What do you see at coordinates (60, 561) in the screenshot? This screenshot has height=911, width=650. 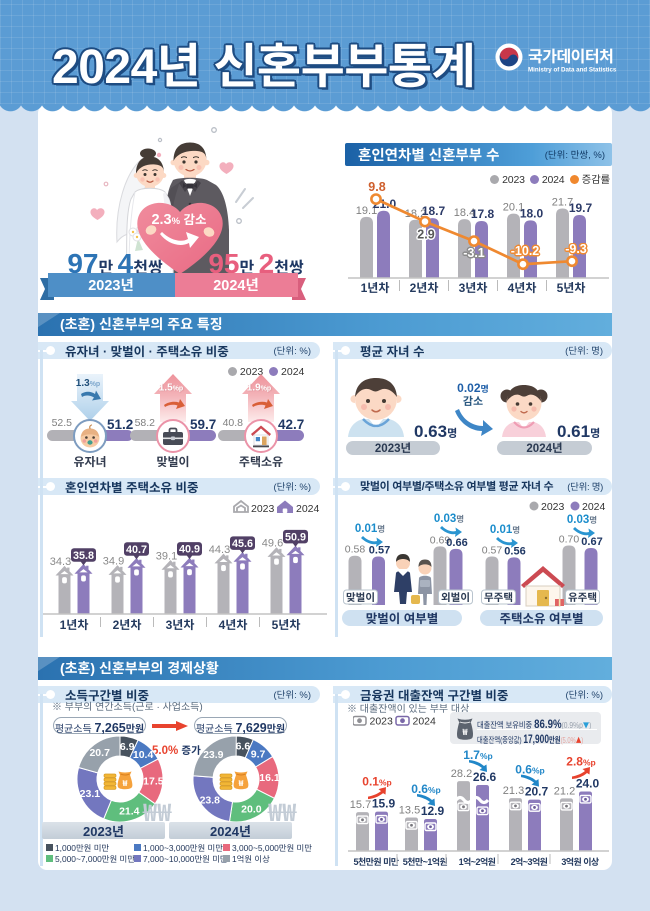 I see `svg-text: 34.3` at bounding box center [60, 561].